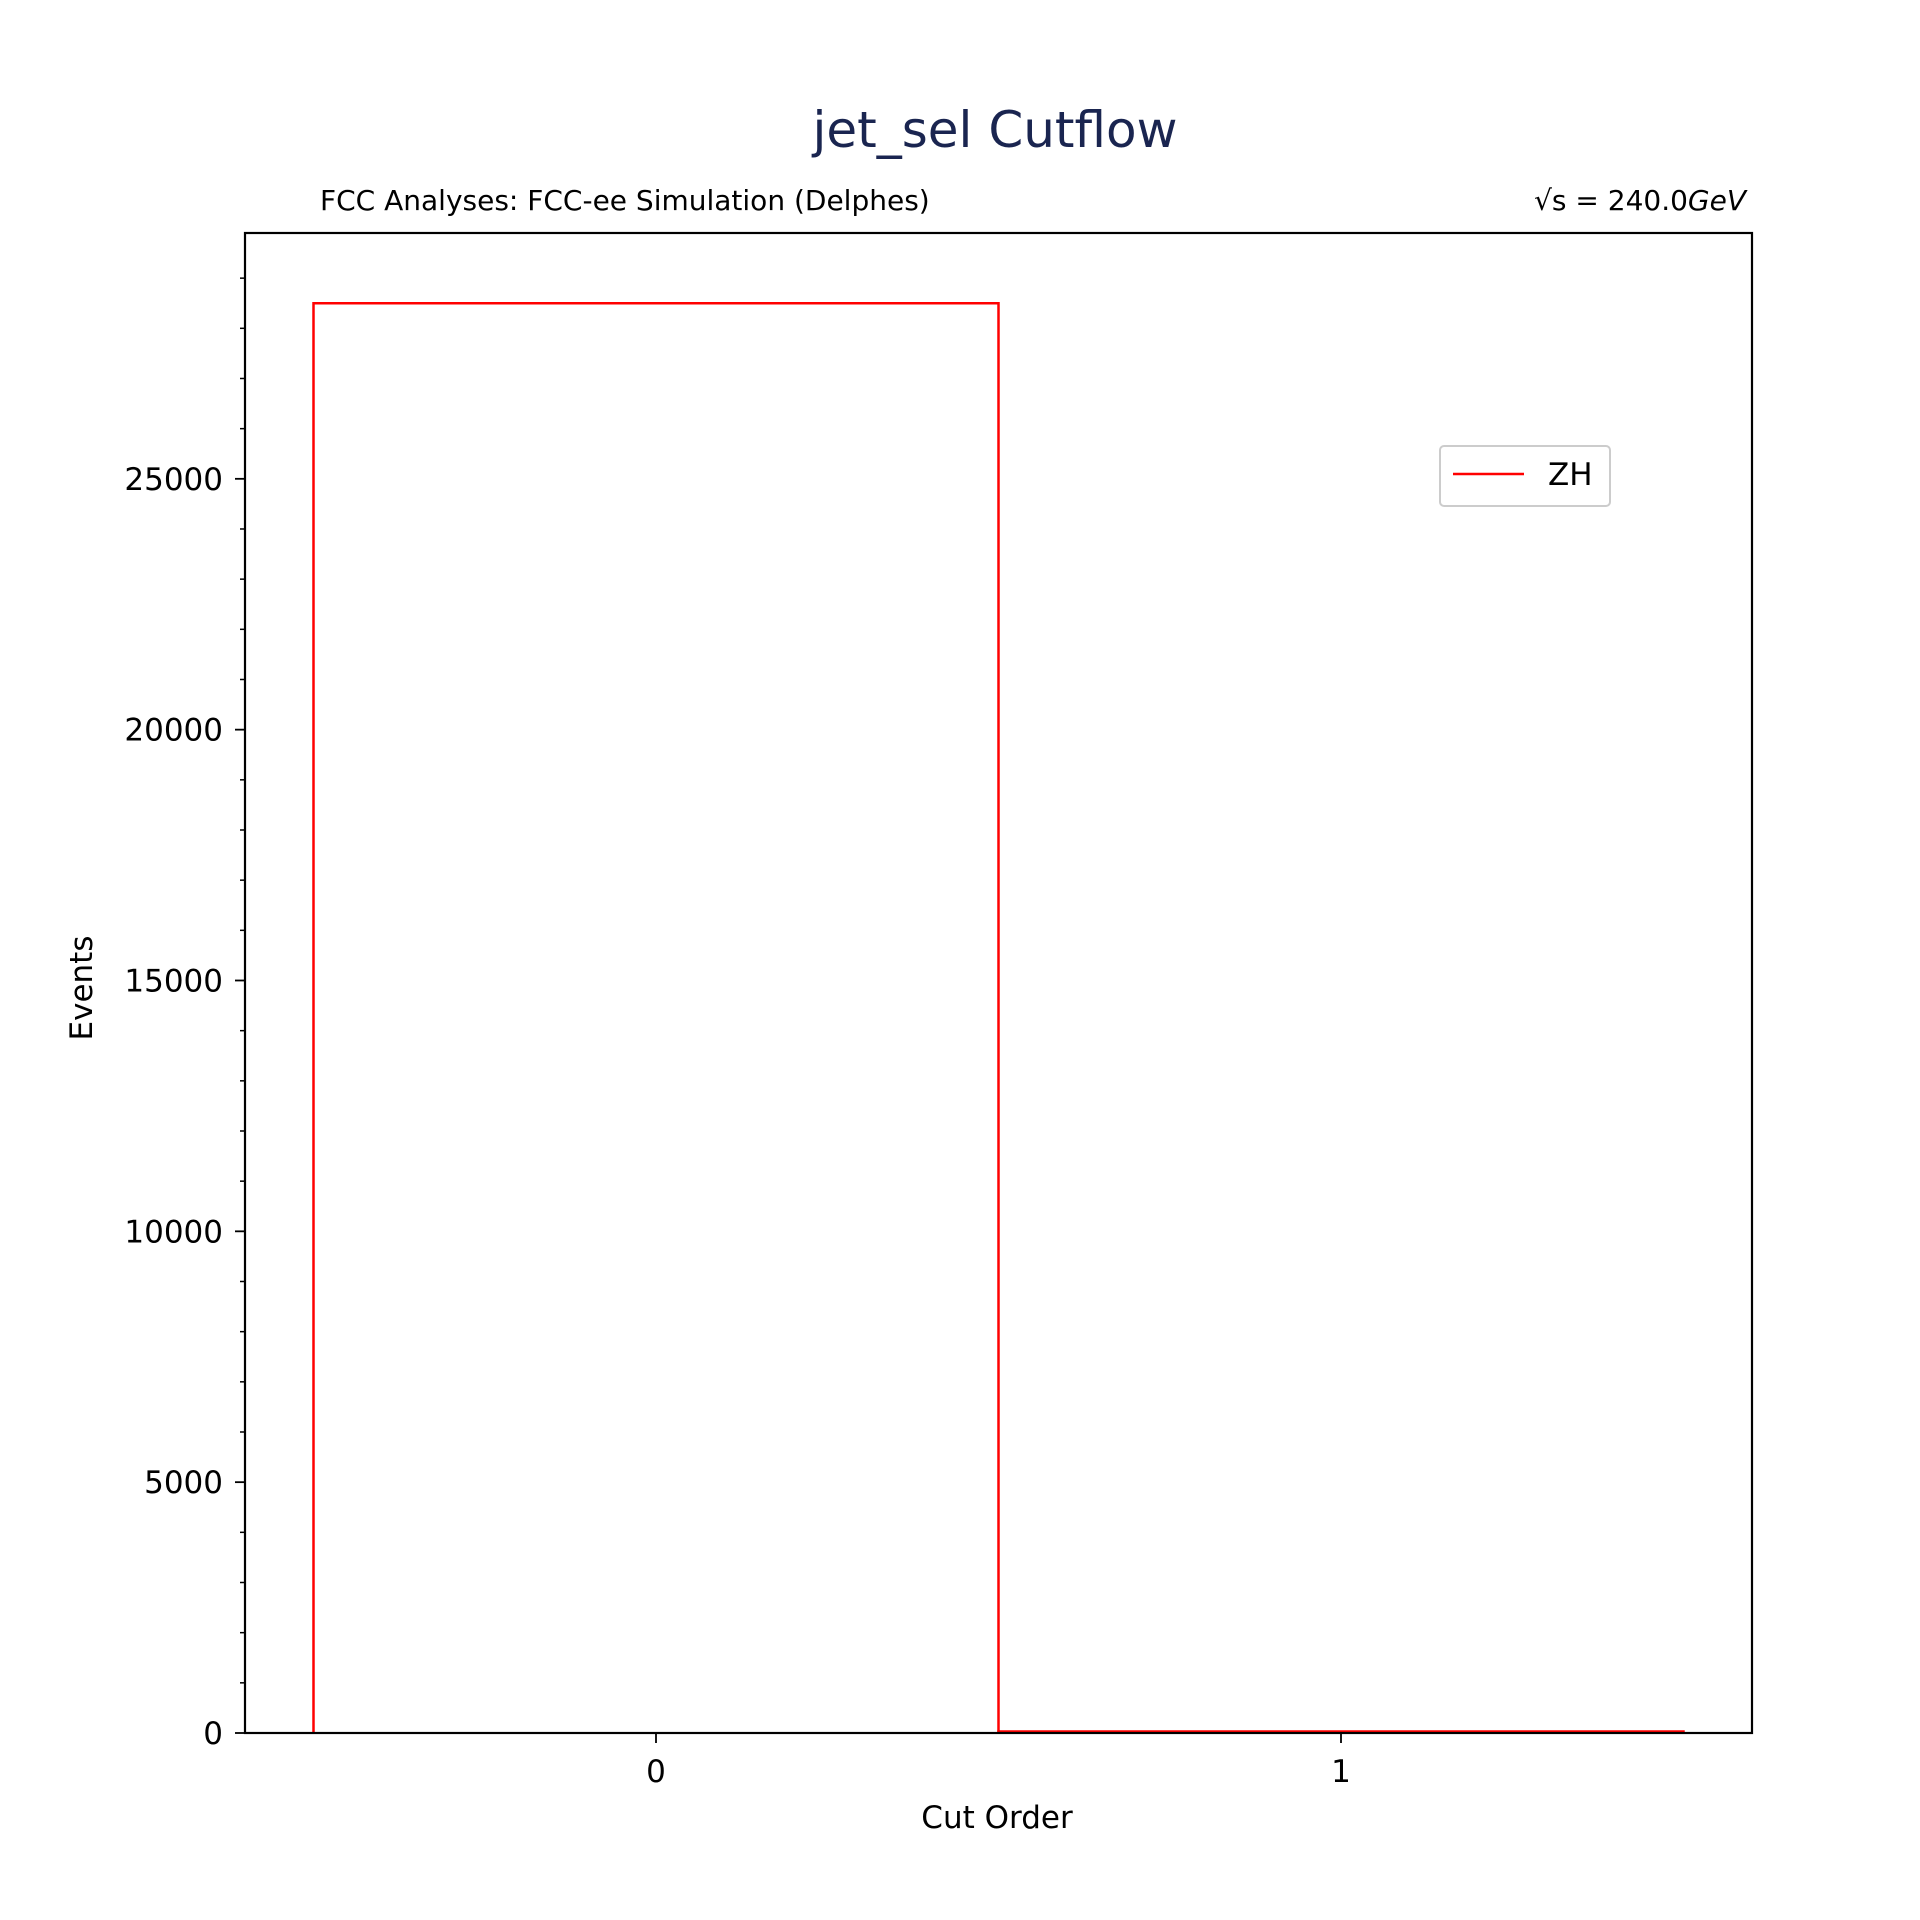  What do you see at coordinates (173, 731) in the screenshot?
I see `y-tick-label: 20000` at bounding box center [173, 731].